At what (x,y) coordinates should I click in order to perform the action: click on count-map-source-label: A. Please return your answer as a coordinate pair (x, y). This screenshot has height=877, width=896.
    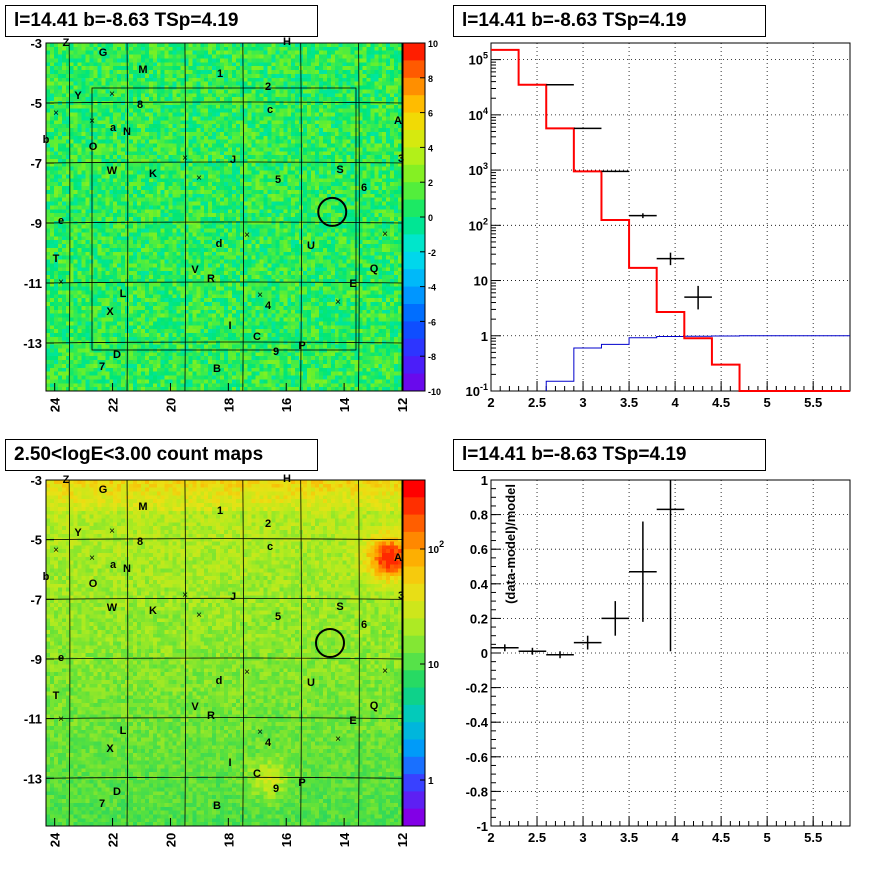
    Looking at the image, I should click on (398, 558).